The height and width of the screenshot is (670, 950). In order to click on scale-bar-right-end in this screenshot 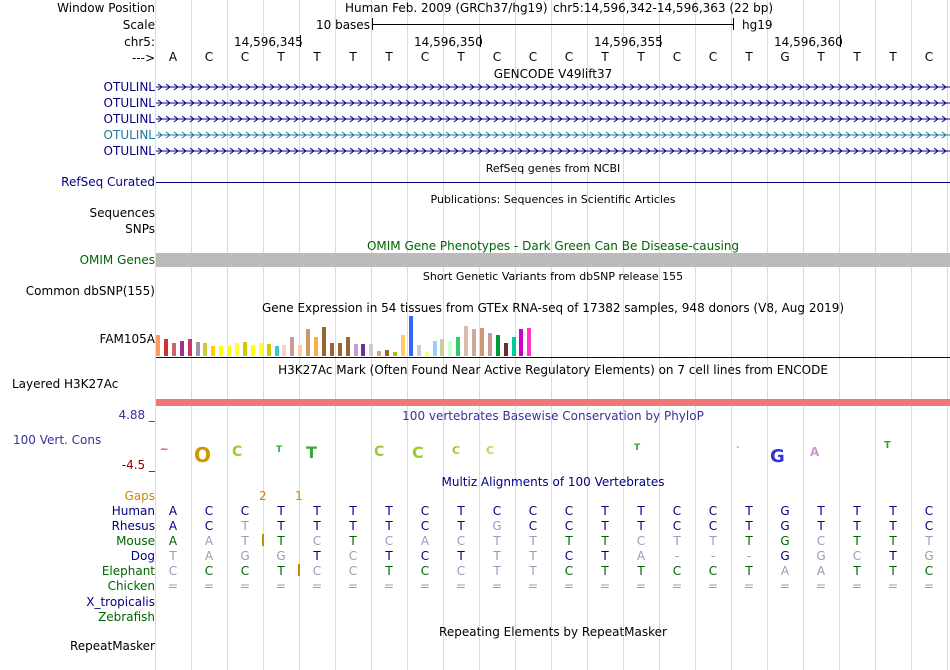, I will do `click(733, 24)`.